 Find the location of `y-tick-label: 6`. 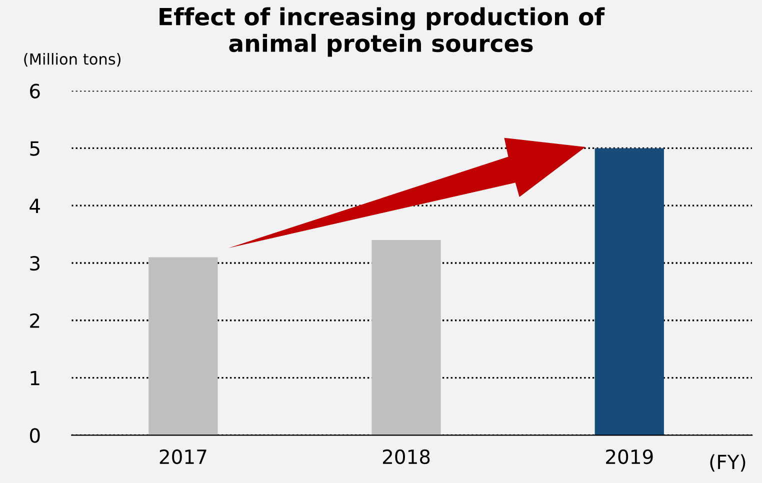

y-tick-label: 6 is located at coordinates (35, 91).